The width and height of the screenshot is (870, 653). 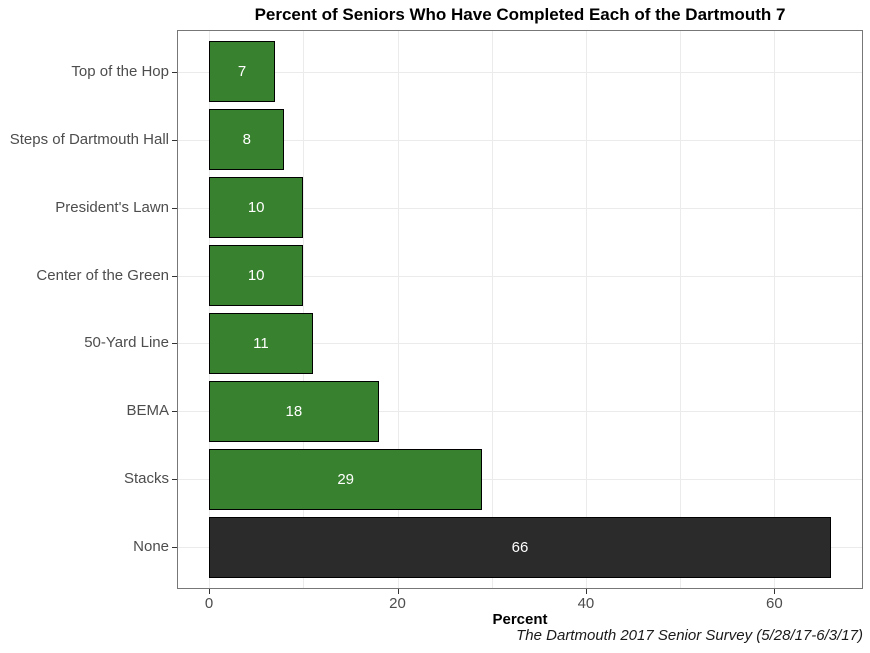 I want to click on bar-value-label: 7, so click(x=242, y=72).